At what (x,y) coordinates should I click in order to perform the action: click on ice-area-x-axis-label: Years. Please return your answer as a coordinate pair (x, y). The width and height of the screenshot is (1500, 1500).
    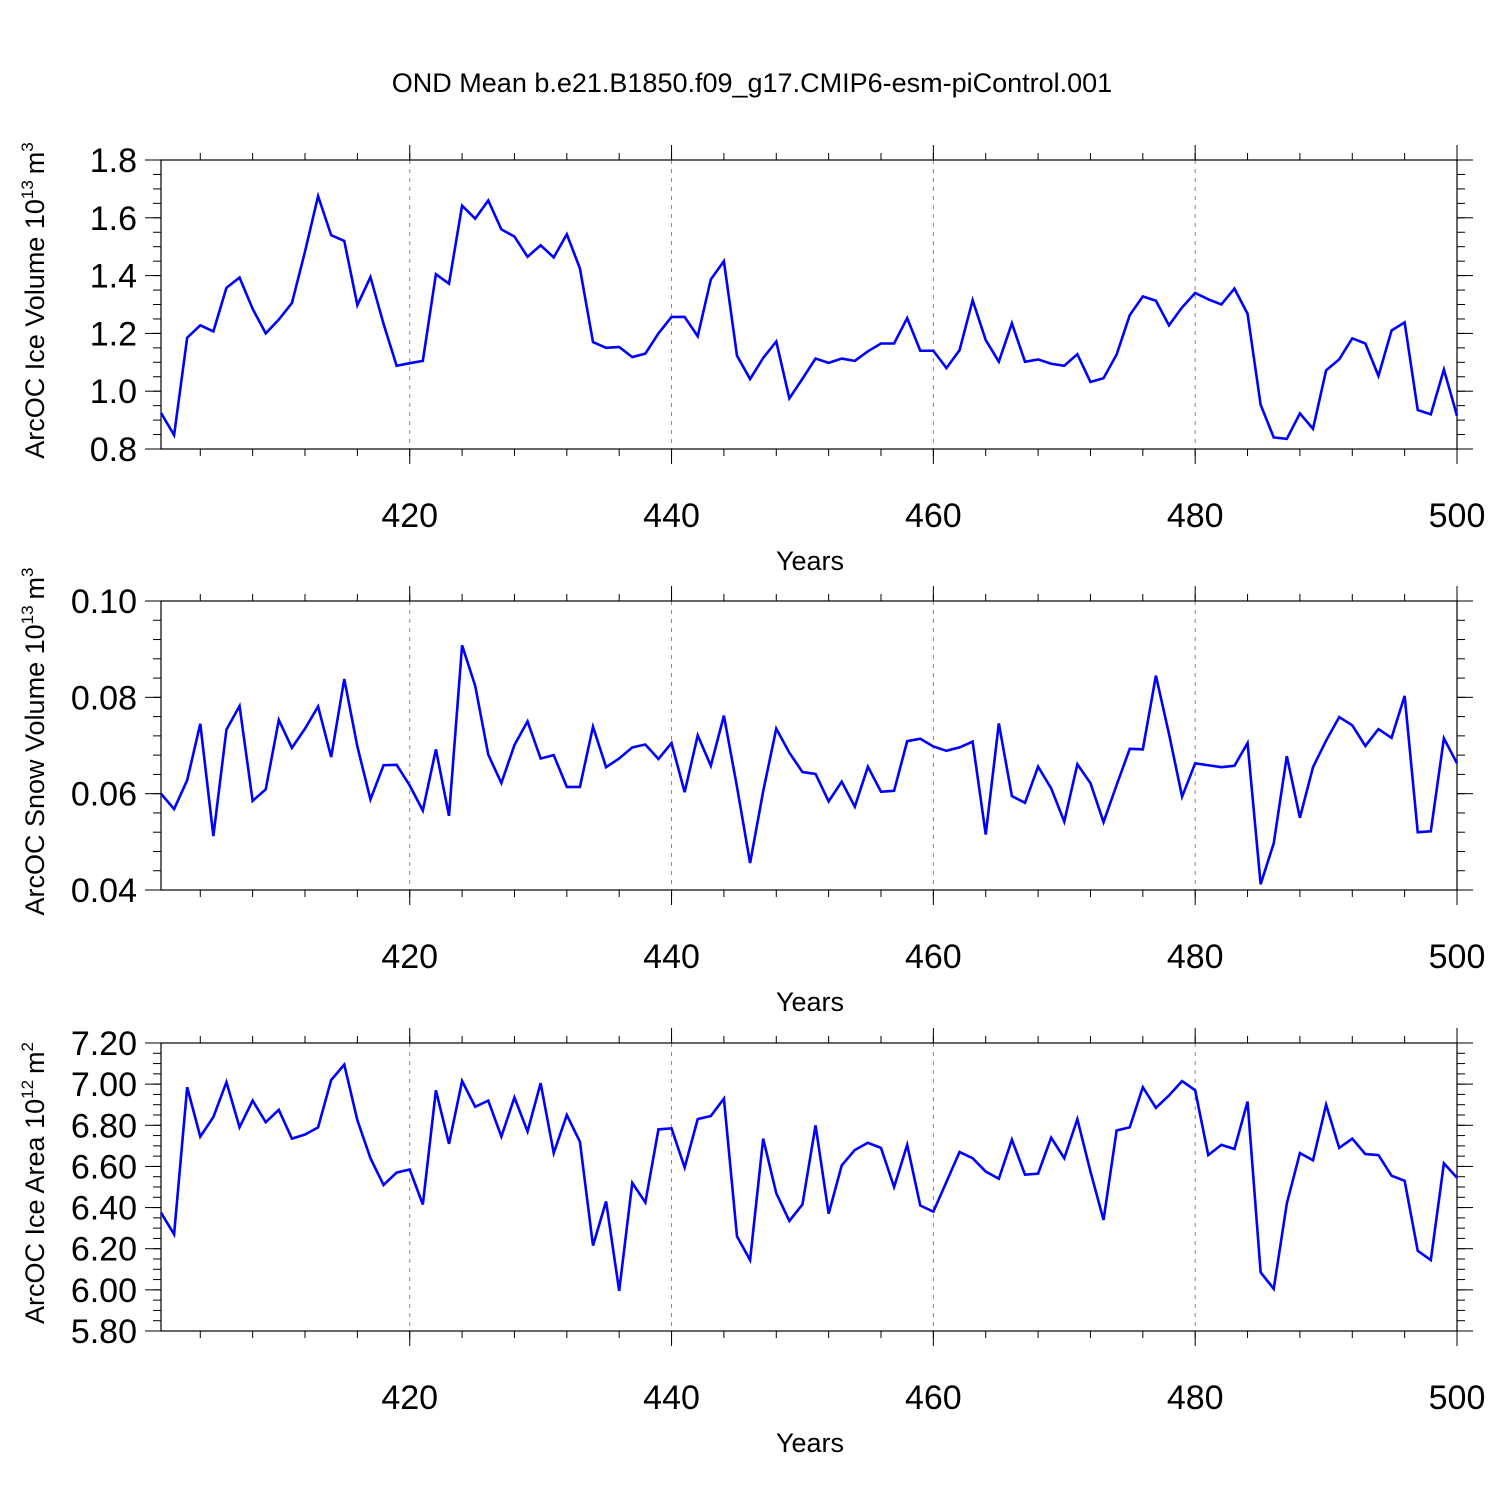
    Looking at the image, I should click on (810, 1443).